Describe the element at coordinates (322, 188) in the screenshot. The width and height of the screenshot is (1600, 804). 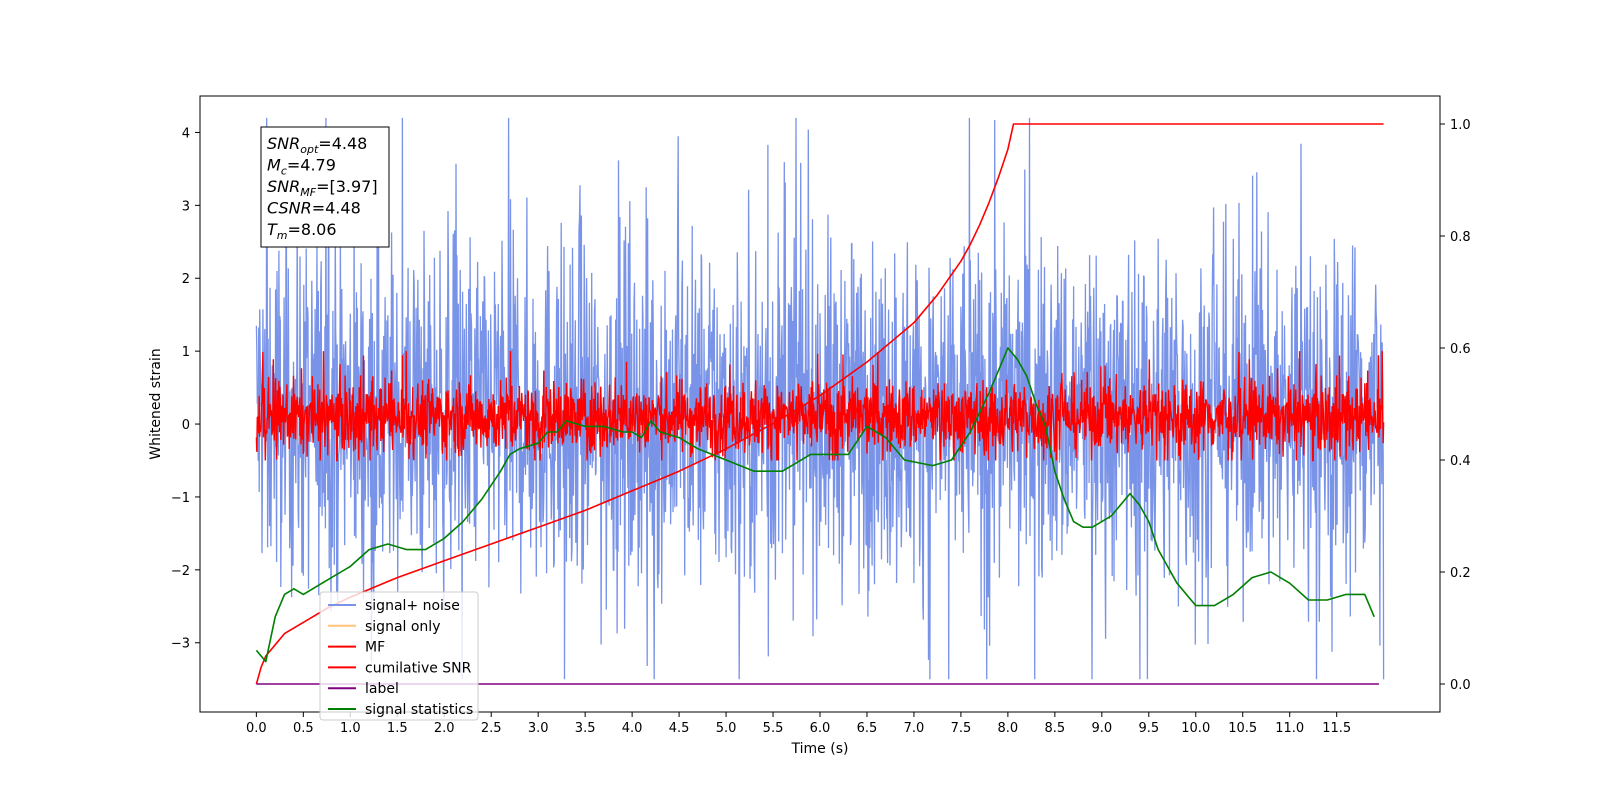
I see `info-line: SNRMF=[3.97]` at that location.